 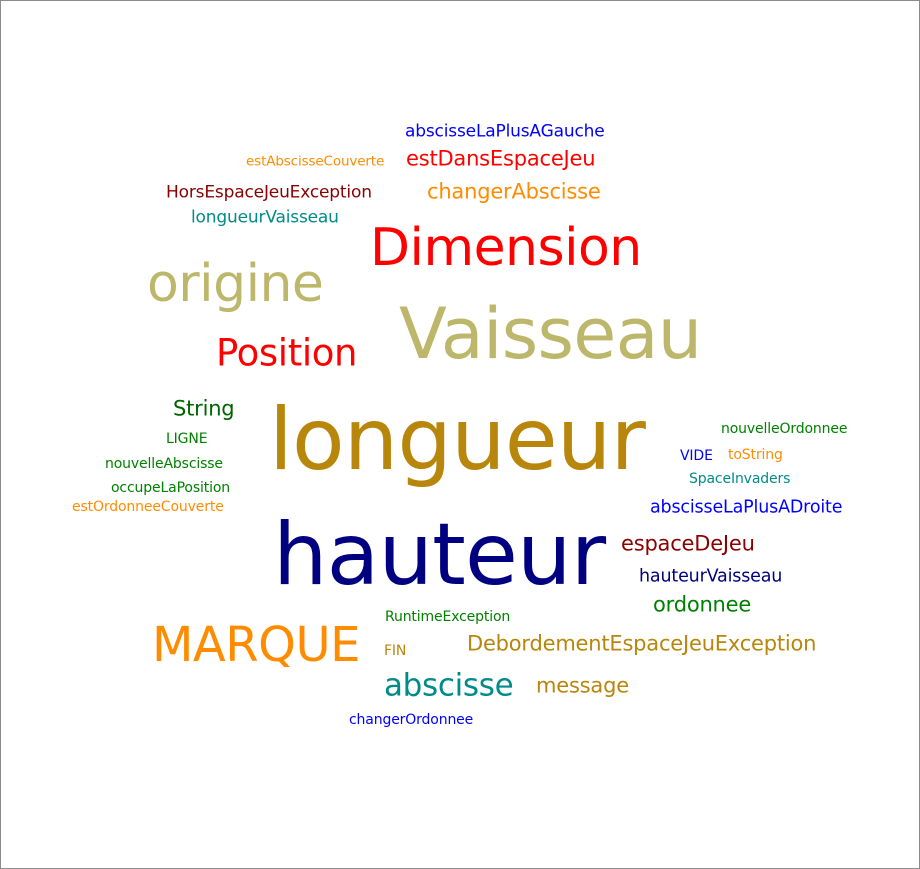 What do you see at coordinates (265, 217) in the screenshot?
I see `word-longueurVaisseau: longueurVaisseau` at bounding box center [265, 217].